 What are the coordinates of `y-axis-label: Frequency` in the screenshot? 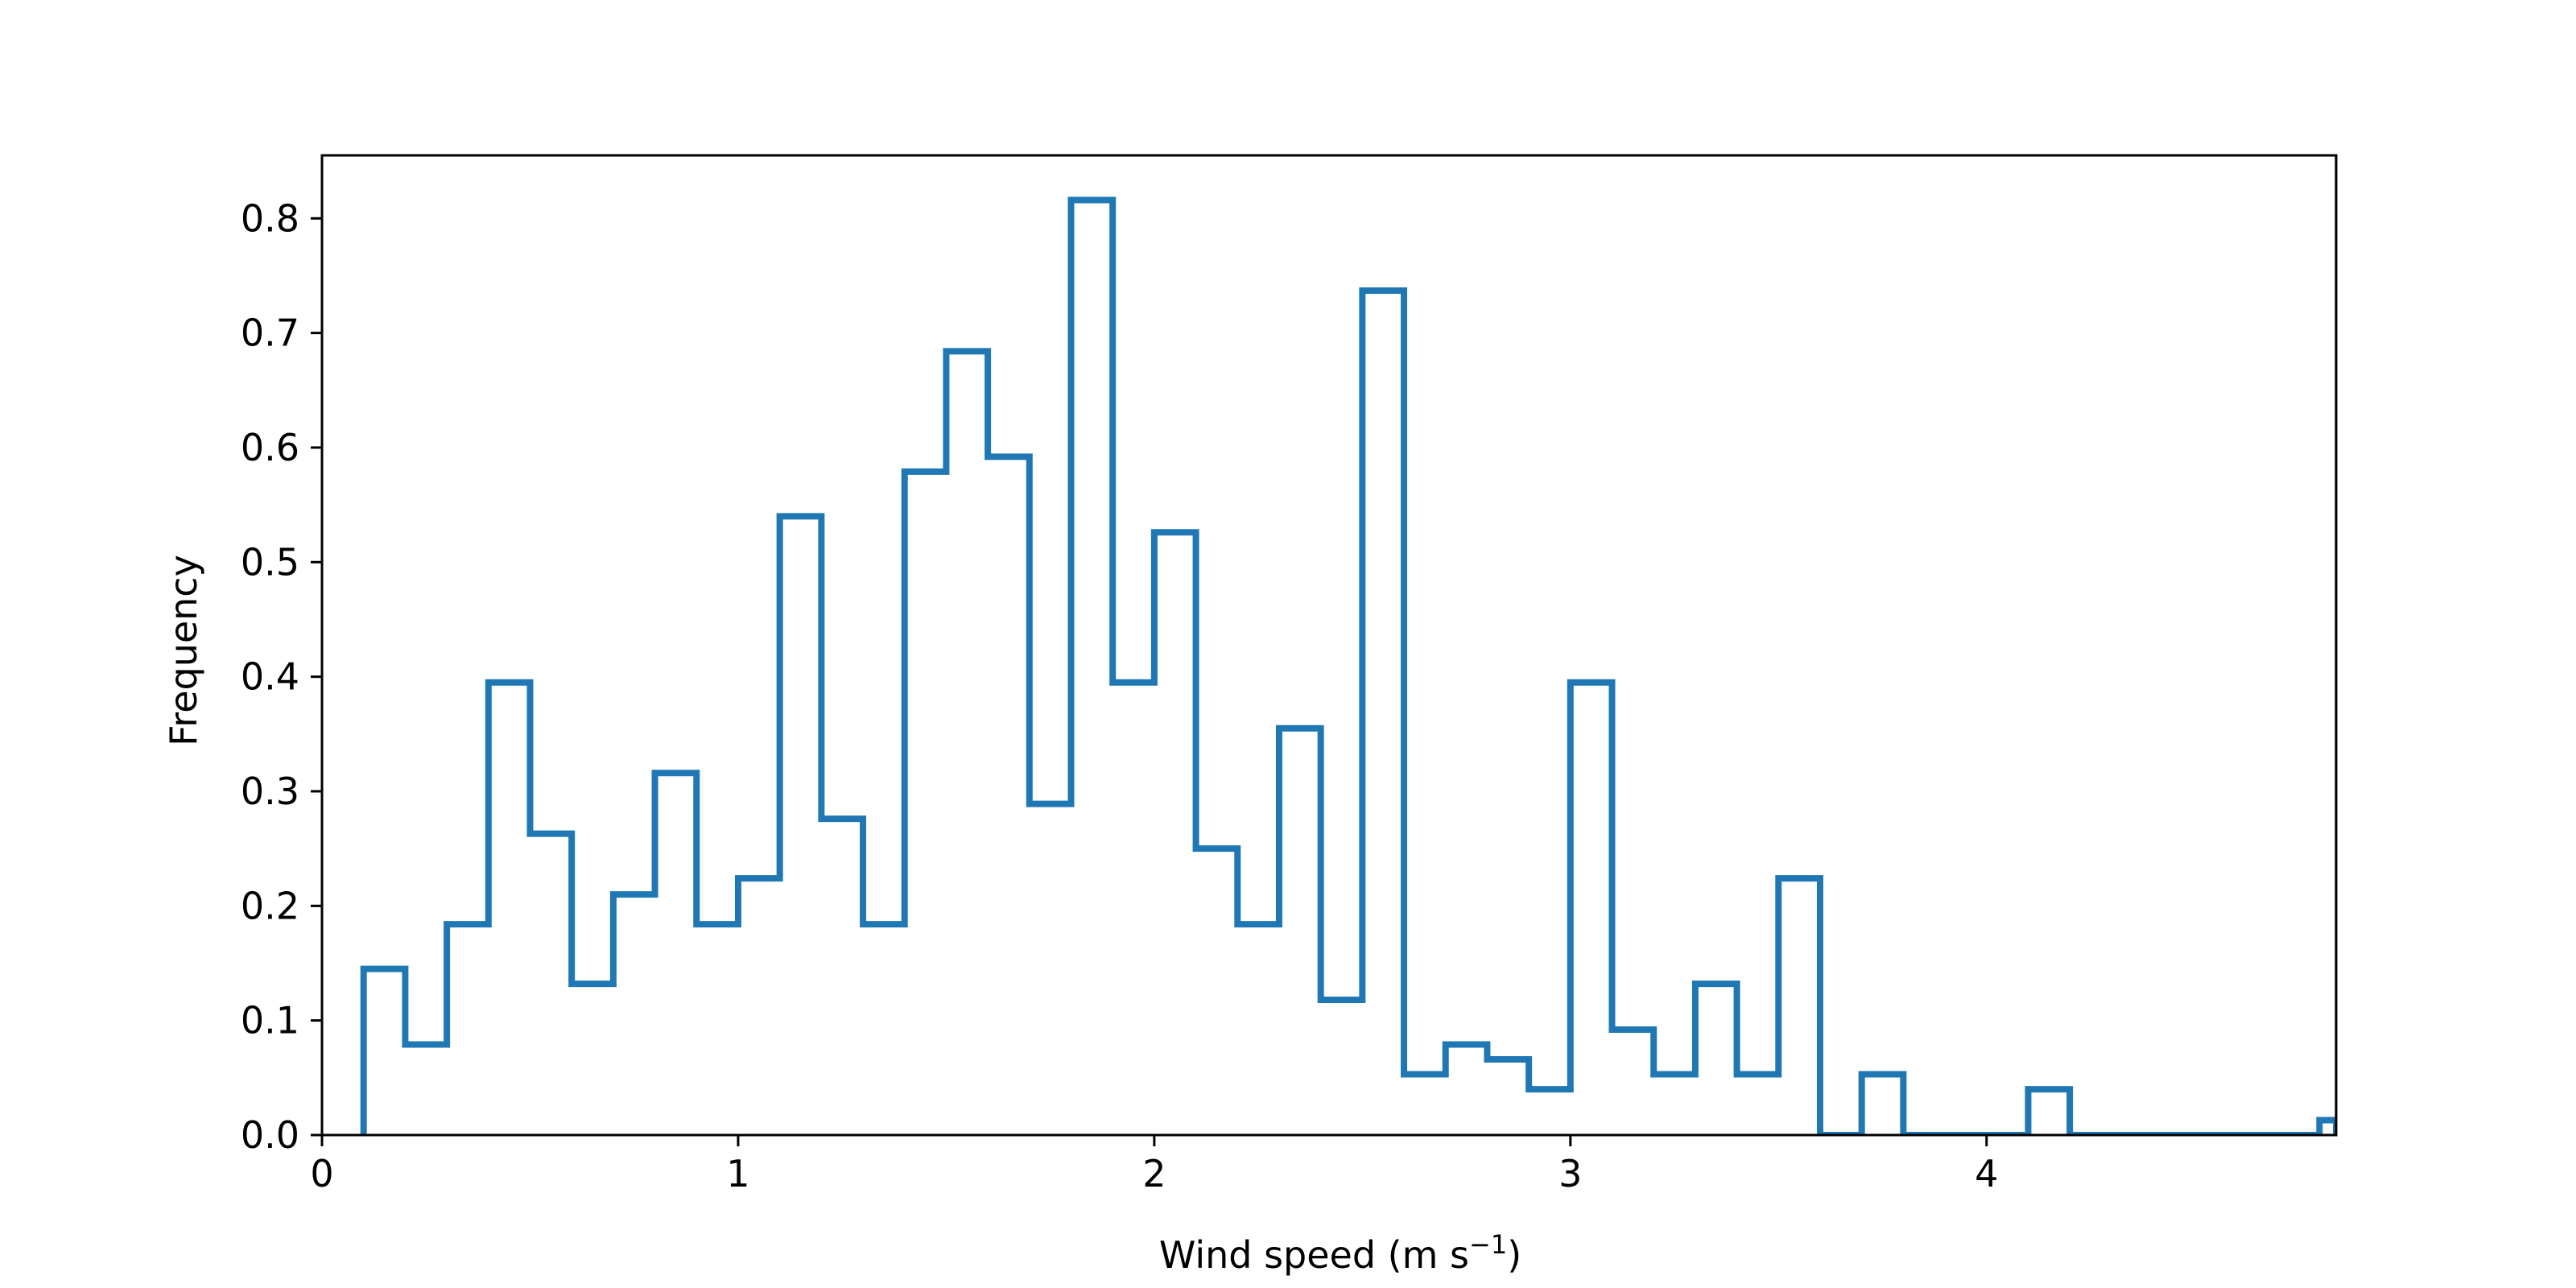 It's located at (183, 650).